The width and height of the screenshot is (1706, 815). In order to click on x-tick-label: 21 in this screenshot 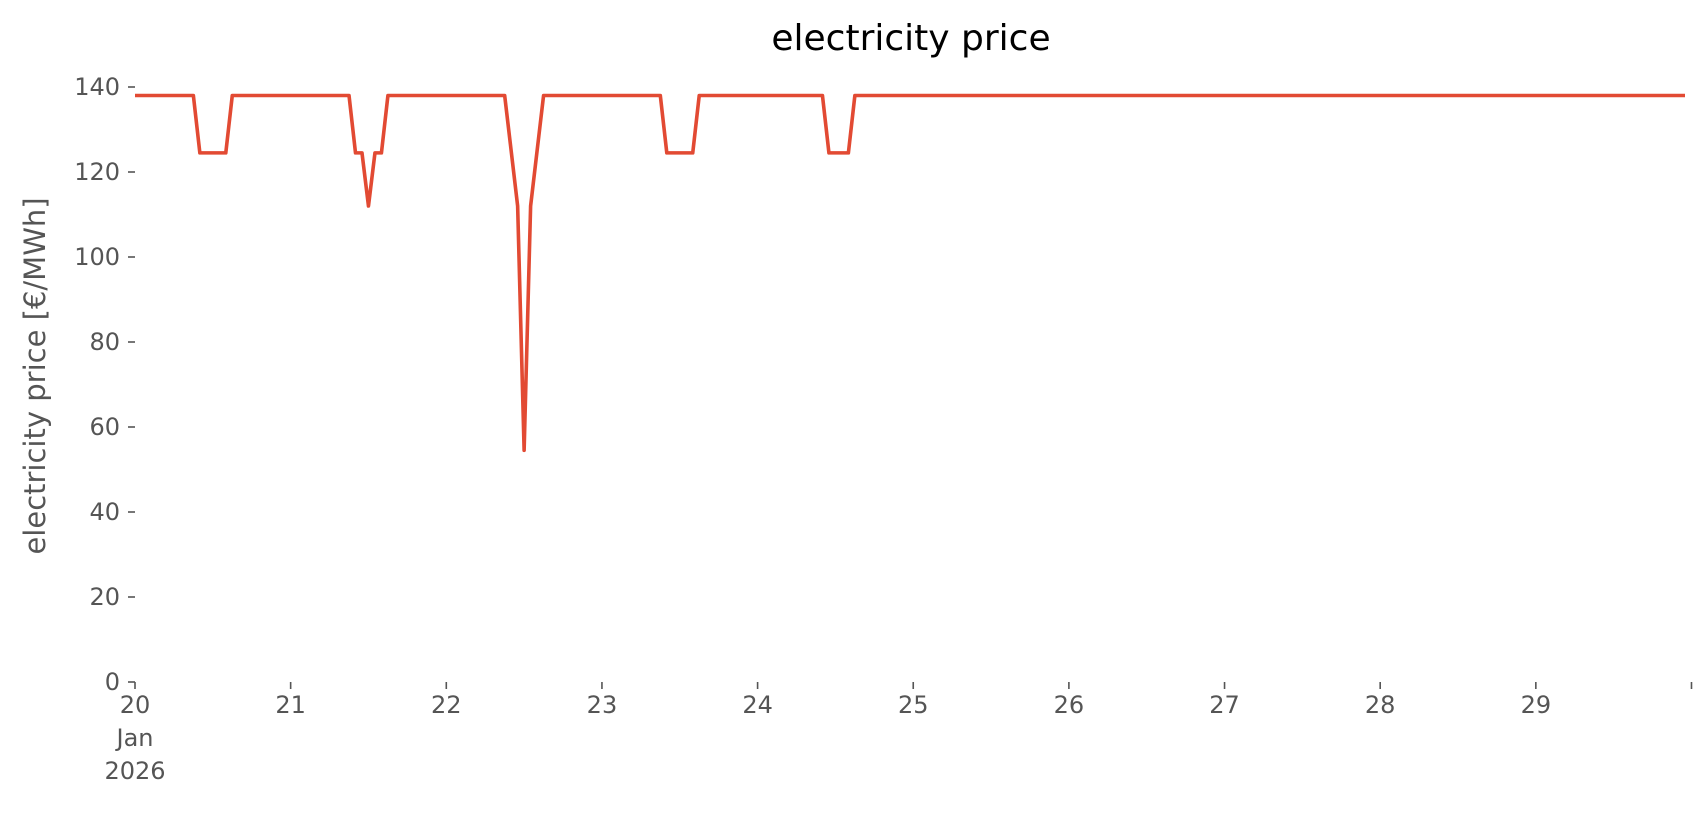, I will do `click(290, 705)`.